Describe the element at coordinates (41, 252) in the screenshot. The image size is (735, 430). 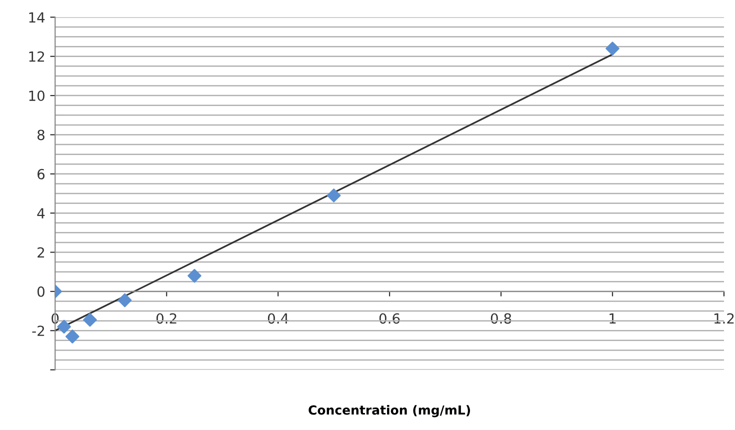
I see `y-tick-label: 2` at that location.